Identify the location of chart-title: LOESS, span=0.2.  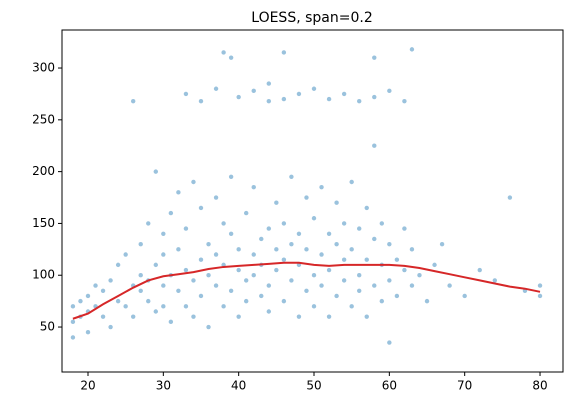
(311, 18).